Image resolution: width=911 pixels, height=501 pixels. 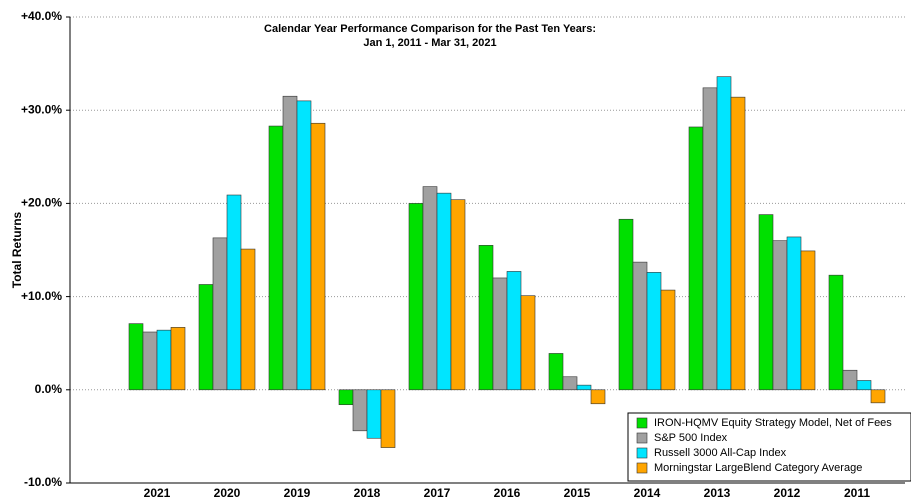 What do you see at coordinates (41, 16) in the screenshot?
I see `y-tick-label: +40.0%` at bounding box center [41, 16].